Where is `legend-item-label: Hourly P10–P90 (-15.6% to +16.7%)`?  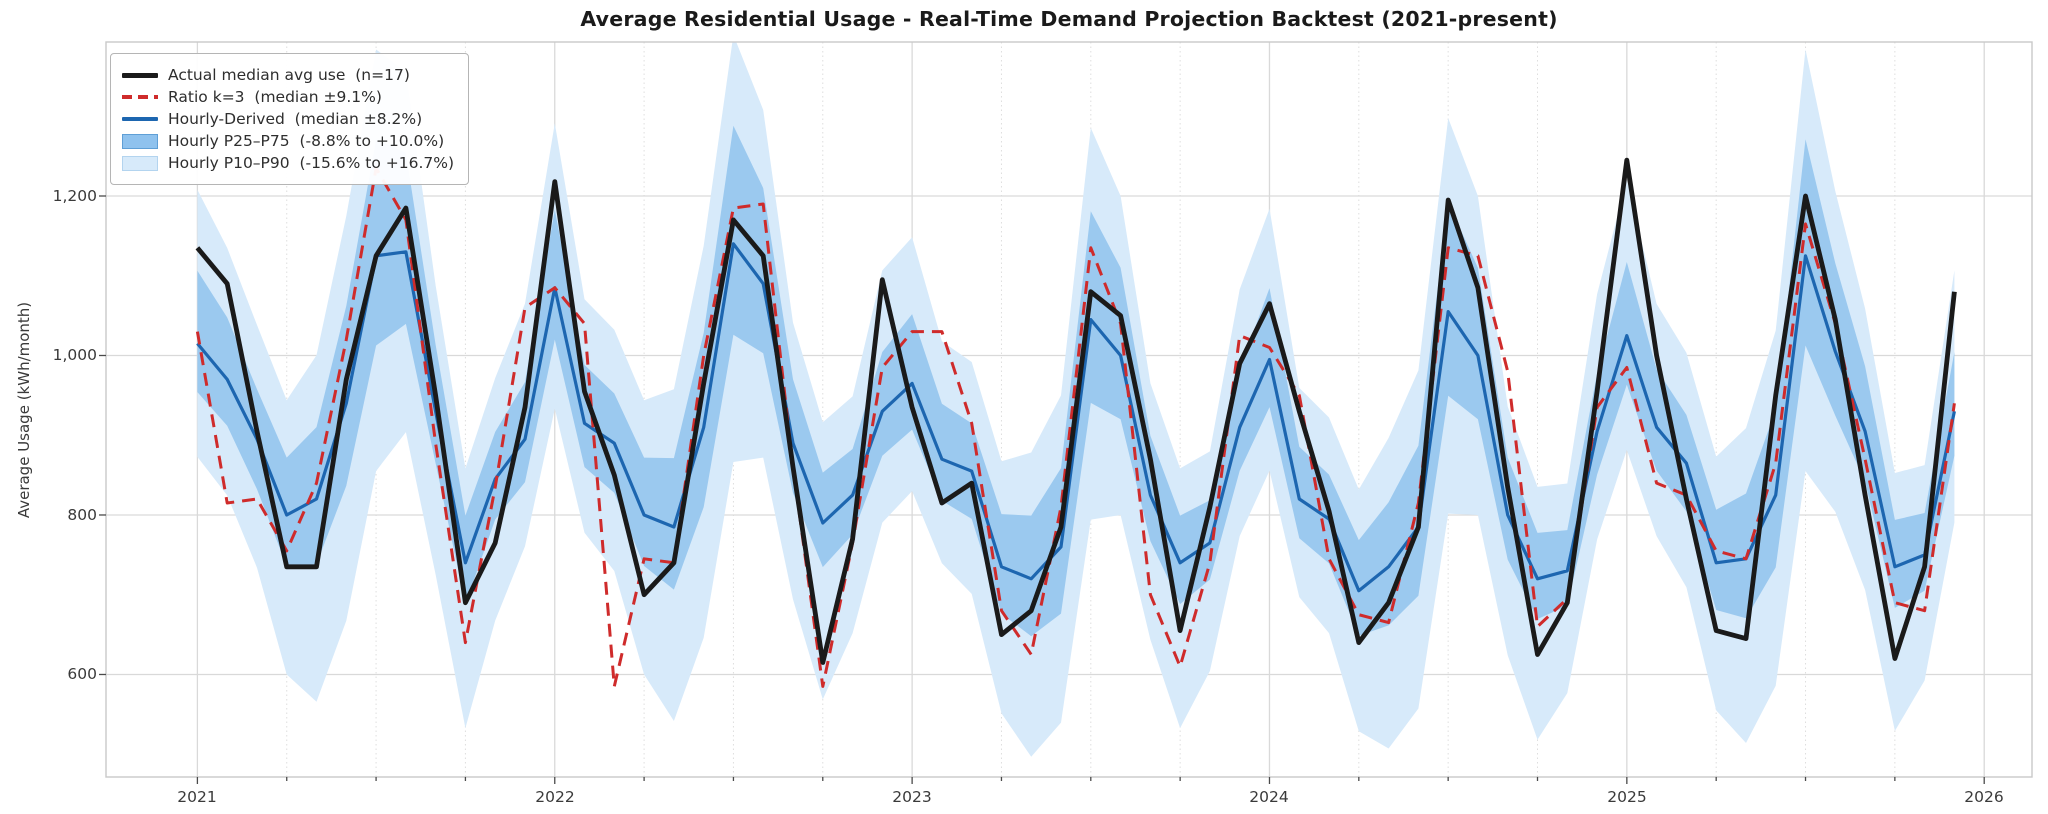
legend-item-label: Hourly P10–P90 (-15.6% to +16.7%) is located at coordinates (311, 163).